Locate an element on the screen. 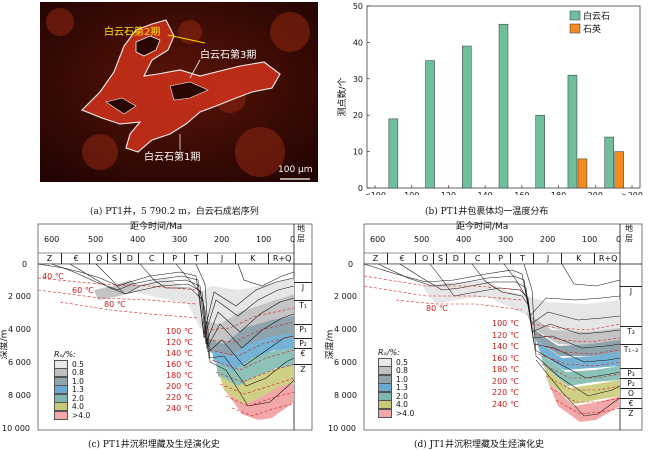 The width and height of the screenshot is (650, 450). period-cell: S is located at coordinates (114, 258).